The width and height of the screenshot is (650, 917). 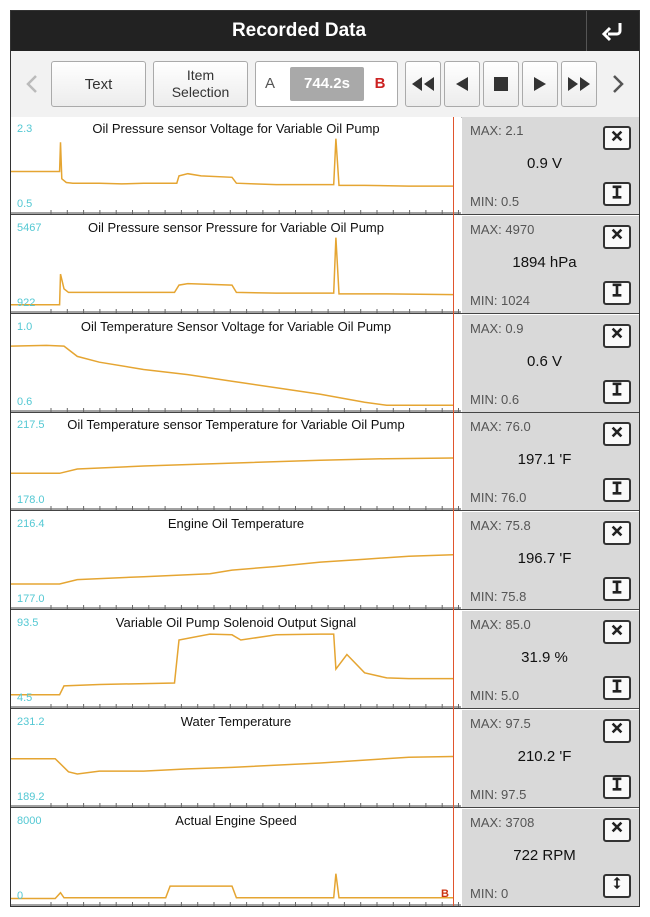 I want to click on current-value: 210.2 'F, so click(x=544, y=756).